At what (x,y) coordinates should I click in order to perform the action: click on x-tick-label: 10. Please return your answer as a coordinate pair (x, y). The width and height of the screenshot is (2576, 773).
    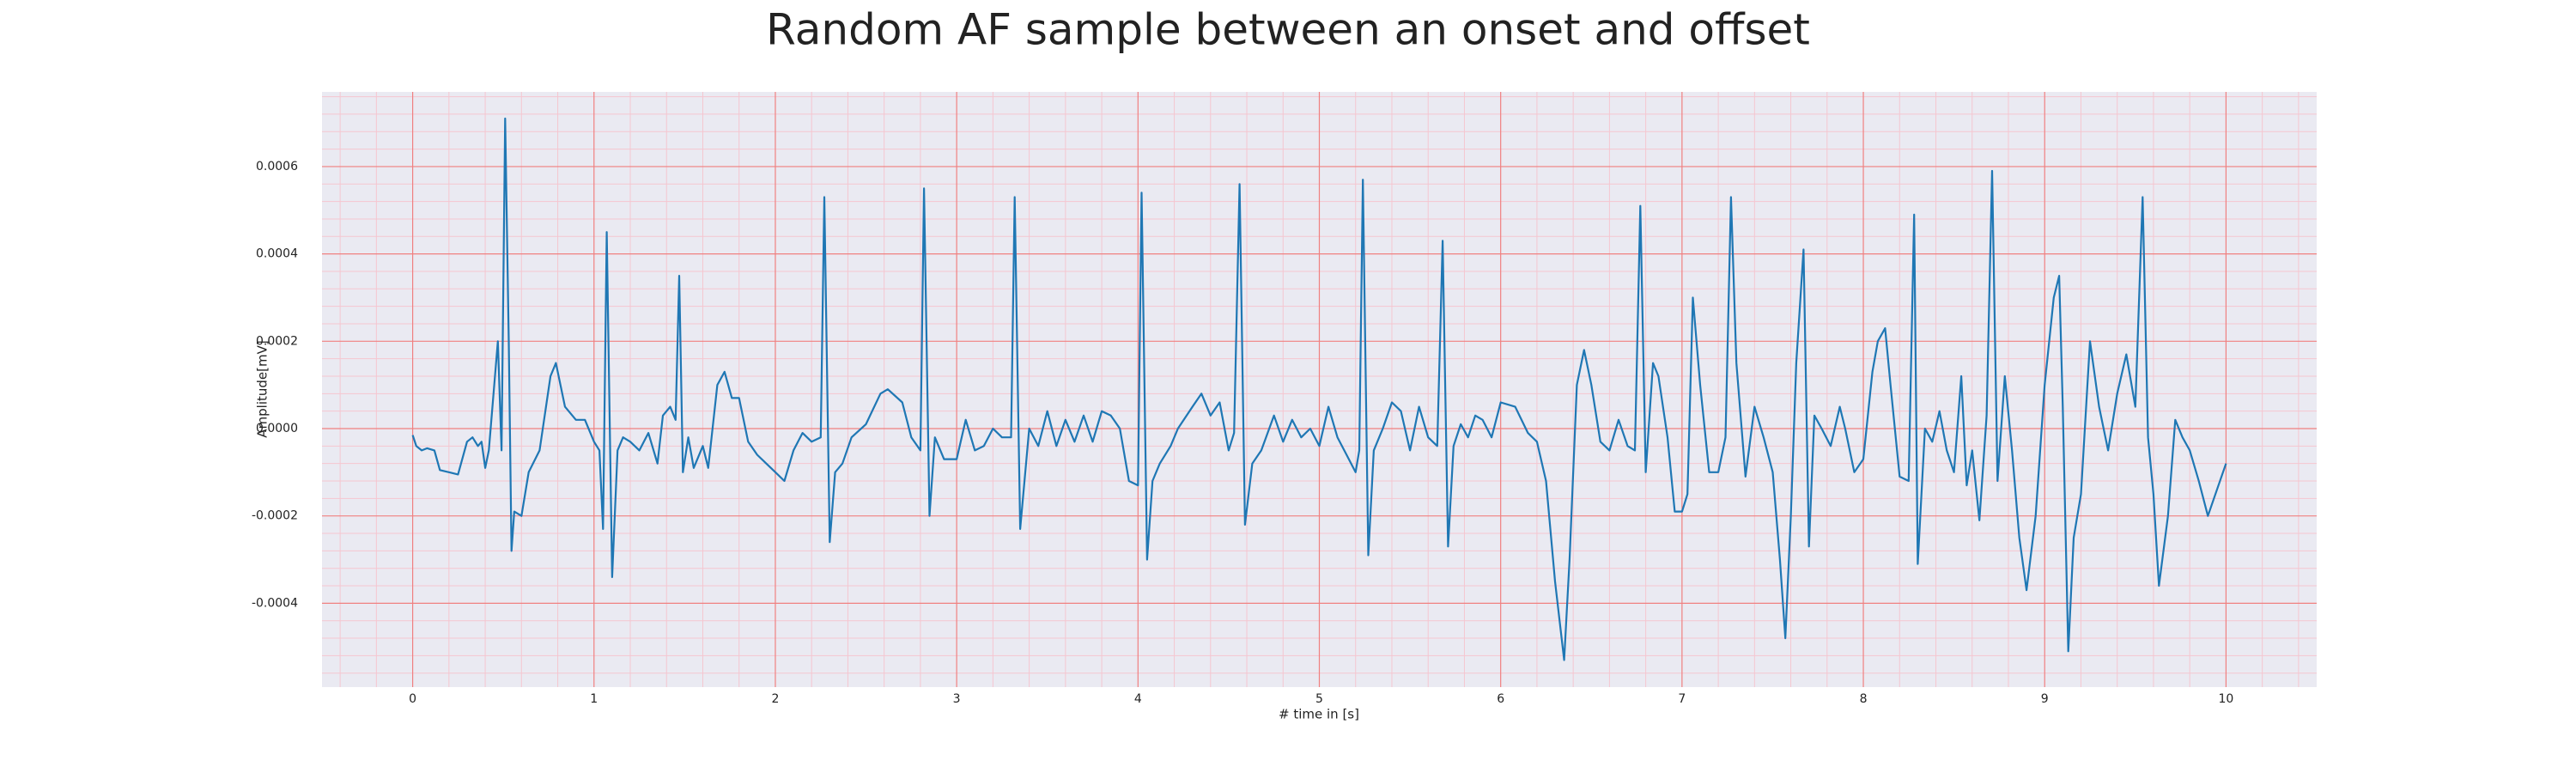
    Looking at the image, I should click on (2225, 699).